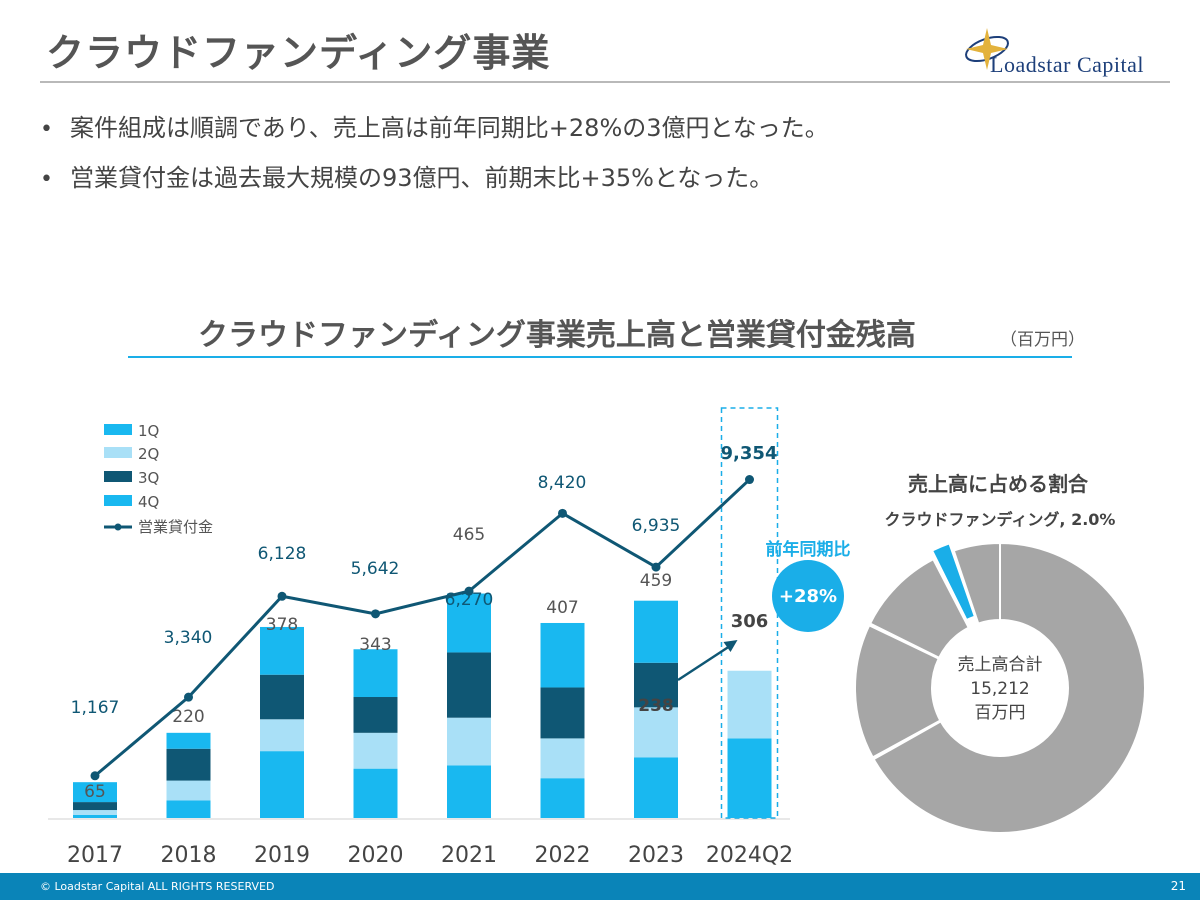 The image size is (1200, 900). What do you see at coordinates (95, 708) in the screenshot?
I see `loan-balance-label: 1,167` at bounding box center [95, 708].